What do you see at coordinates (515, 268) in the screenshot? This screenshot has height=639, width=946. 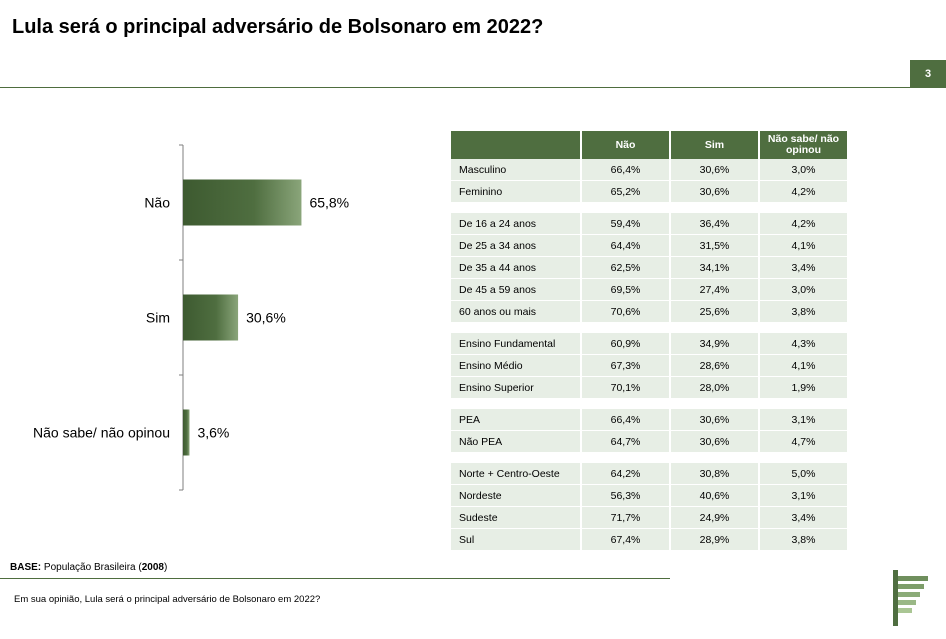 I see `row-label: De 35 a 44 anos` at bounding box center [515, 268].